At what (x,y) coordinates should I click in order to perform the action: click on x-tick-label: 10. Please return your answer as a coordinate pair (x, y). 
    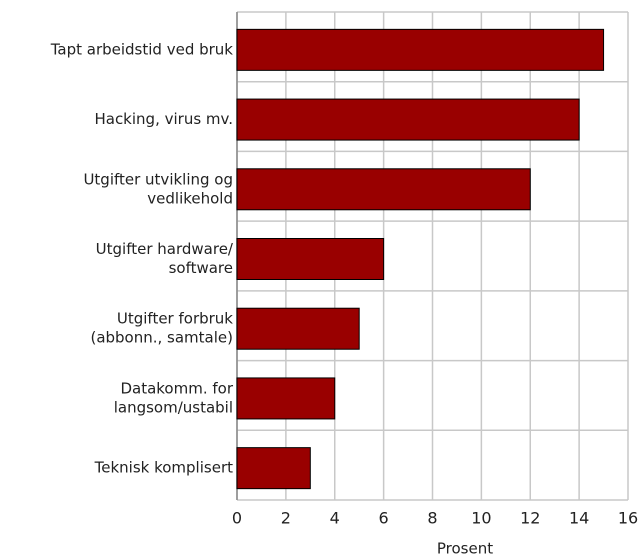
    Looking at the image, I should click on (481, 518).